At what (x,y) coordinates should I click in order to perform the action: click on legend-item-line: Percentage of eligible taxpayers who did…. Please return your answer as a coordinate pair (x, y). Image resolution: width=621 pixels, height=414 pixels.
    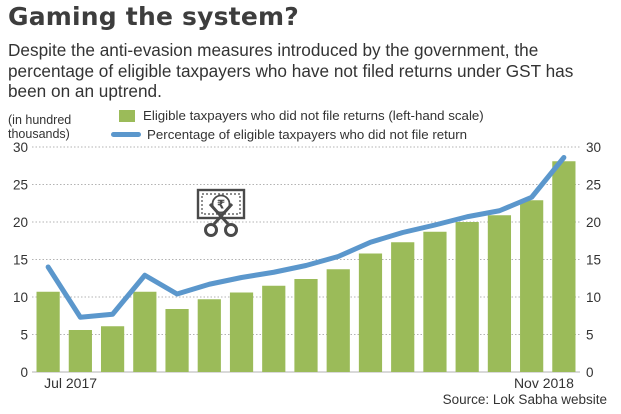
    Looking at the image, I should click on (289, 134).